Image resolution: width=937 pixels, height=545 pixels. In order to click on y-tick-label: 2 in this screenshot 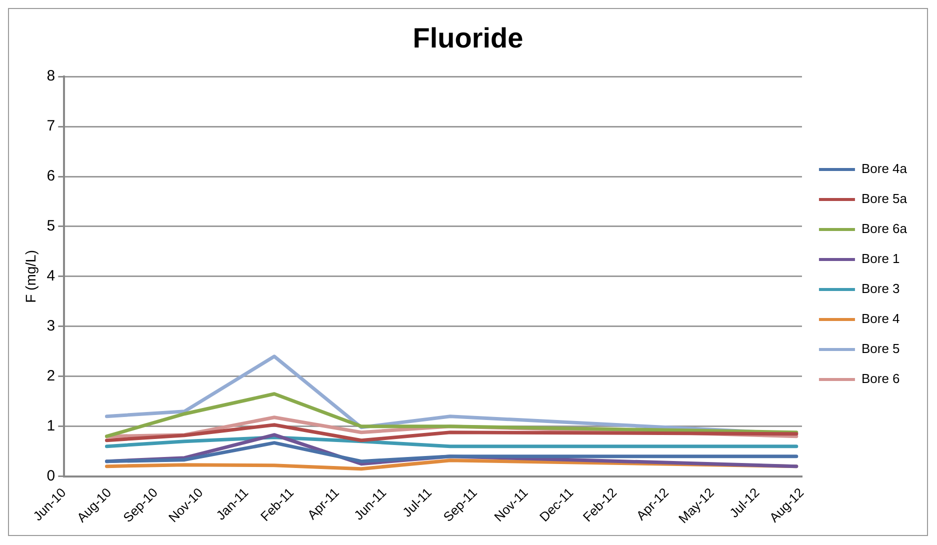, I will do `click(51, 376)`.